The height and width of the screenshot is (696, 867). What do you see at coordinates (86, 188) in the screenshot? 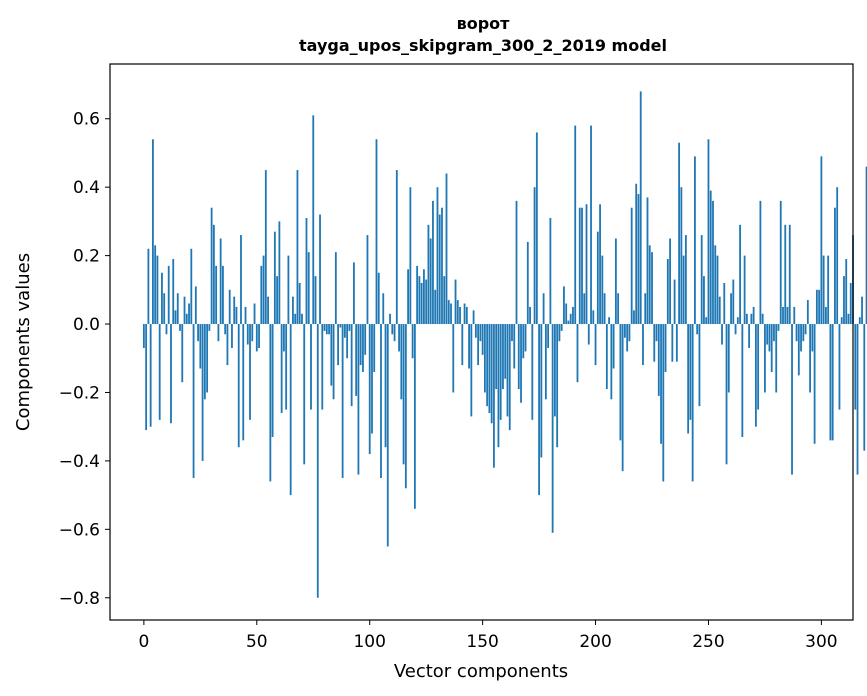
I see `y-tick-label: 0.4` at bounding box center [86, 188].